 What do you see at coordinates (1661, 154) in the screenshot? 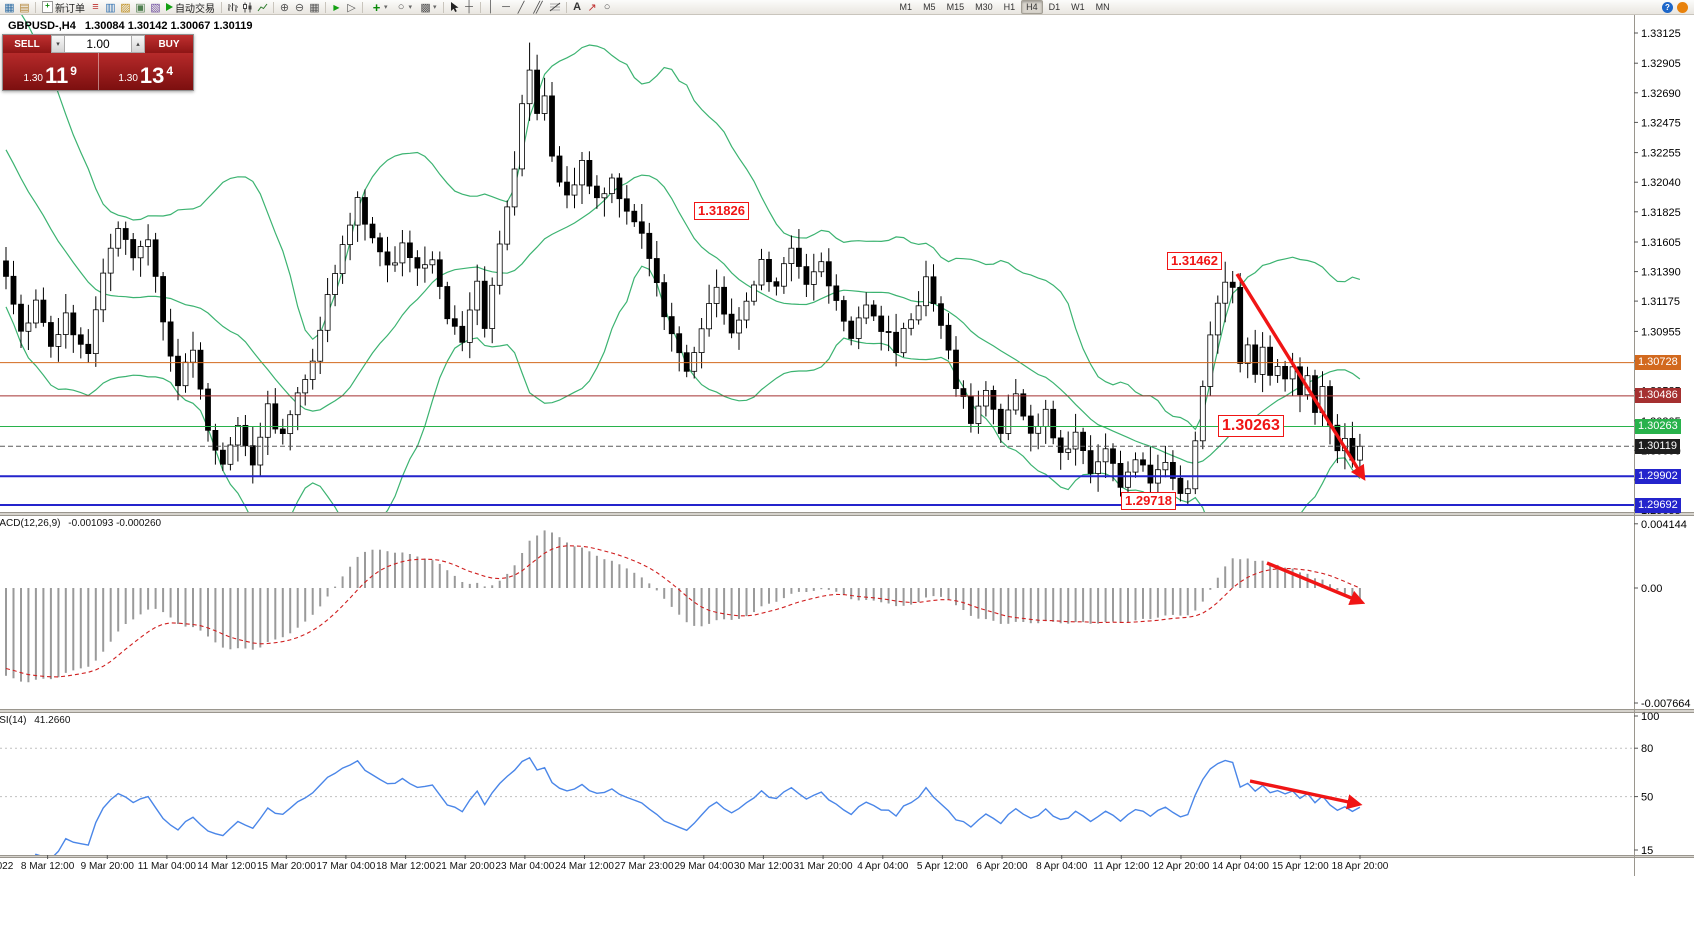
I see `price-axis-label: 1.32255` at bounding box center [1661, 154].